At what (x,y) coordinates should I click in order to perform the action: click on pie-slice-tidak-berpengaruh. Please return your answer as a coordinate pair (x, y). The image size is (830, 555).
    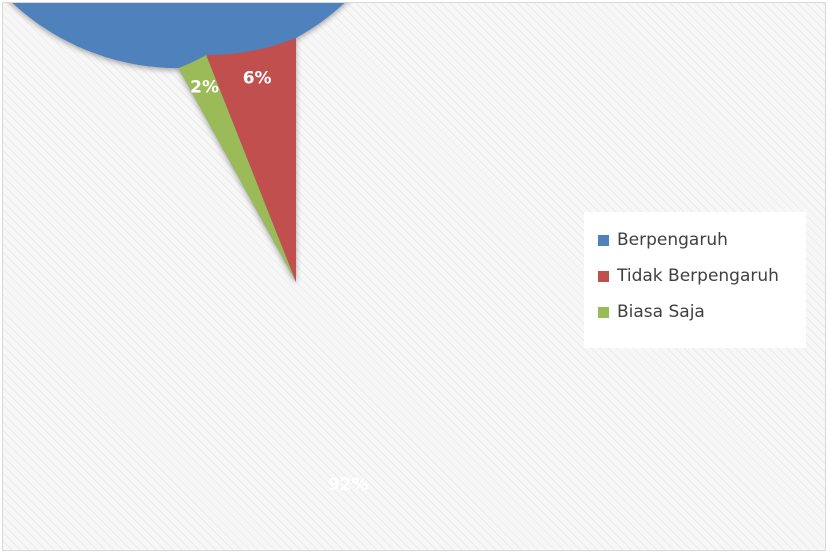
    Looking at the image, I should click on (251, 160).